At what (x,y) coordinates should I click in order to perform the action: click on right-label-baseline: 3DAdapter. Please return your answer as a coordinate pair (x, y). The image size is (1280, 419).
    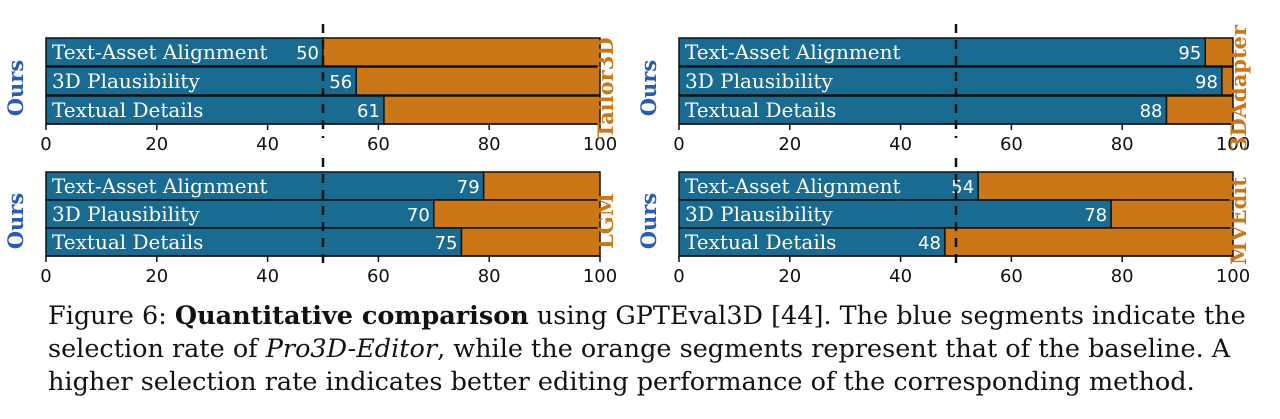
    Looking at the image, I should click on (1238, 87).